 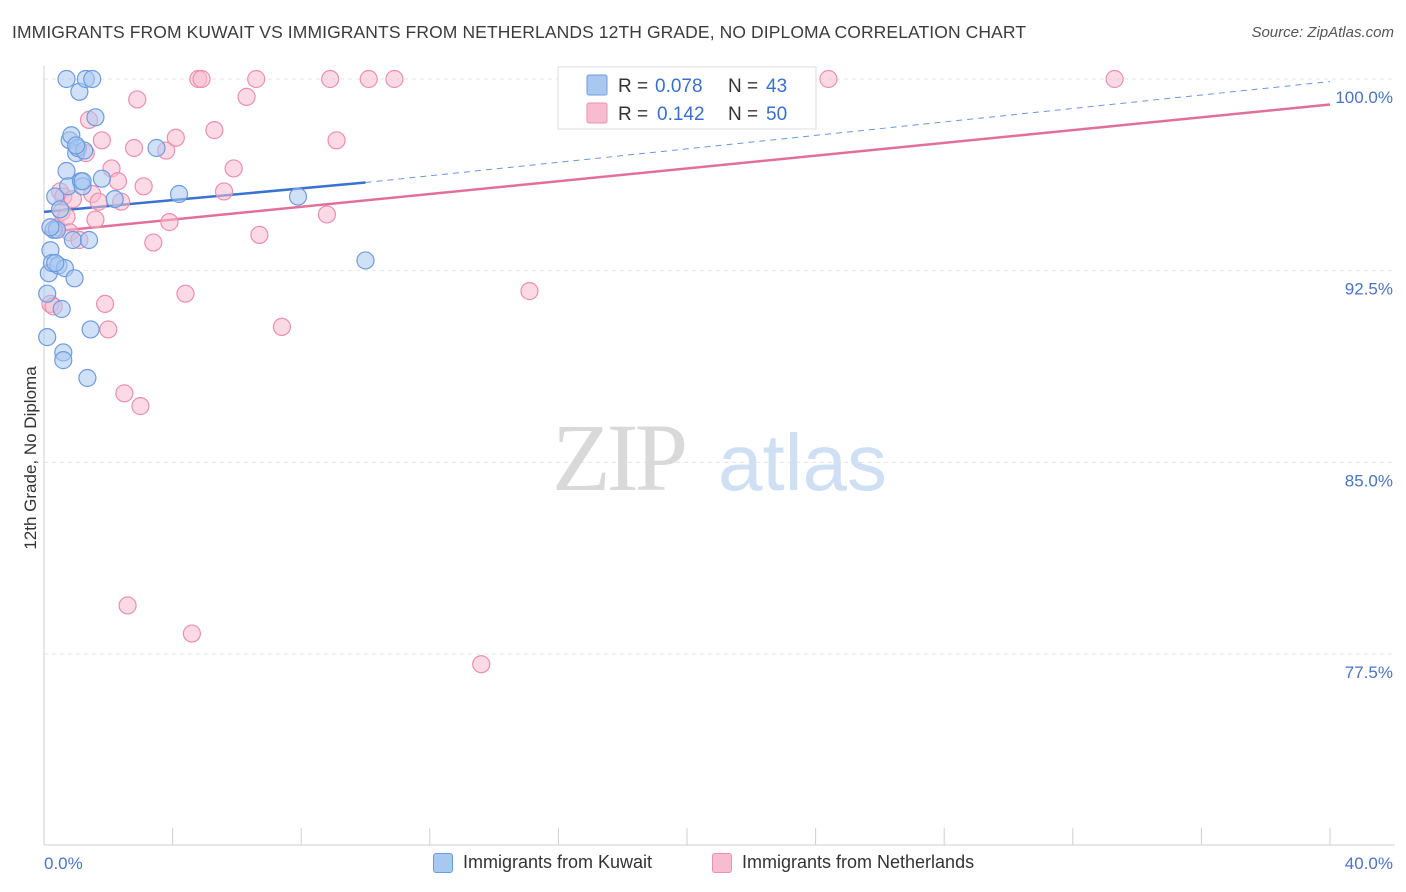 I want to click on legend-r-value-netherlands: 0.142, so click(x=681, y=114).